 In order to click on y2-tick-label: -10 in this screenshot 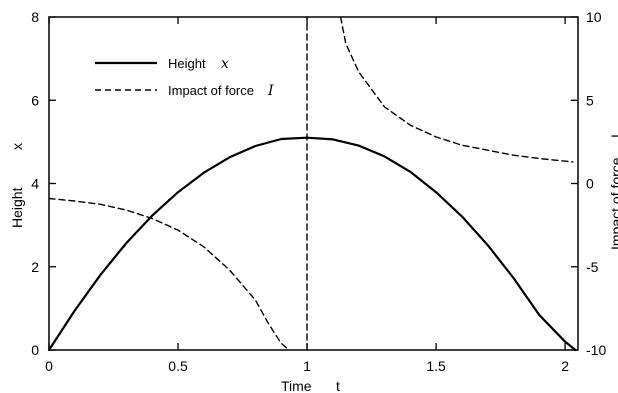, I will do `click(596, 350)`.